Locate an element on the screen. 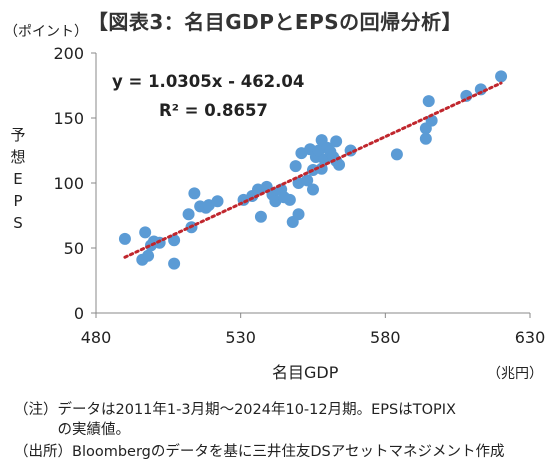 This screenshot has width=550, height=468. y-axis-unit: （ポイント） is located at coordinates (46, 32).